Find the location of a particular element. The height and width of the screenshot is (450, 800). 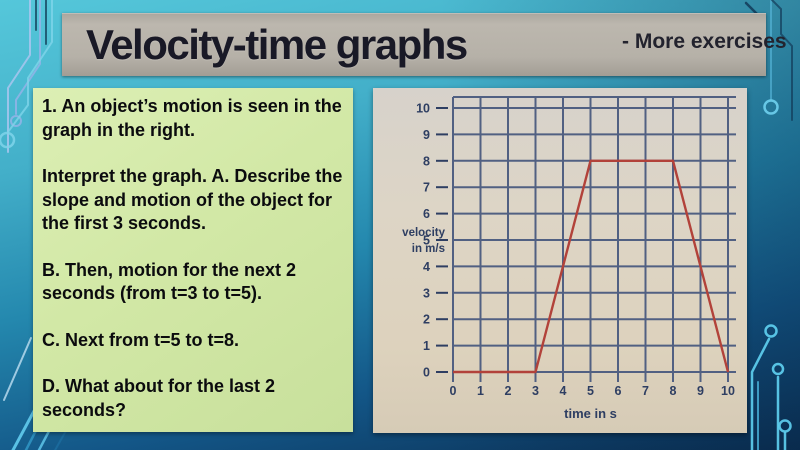

y-tick-marks is located at coordinates (442, 240).